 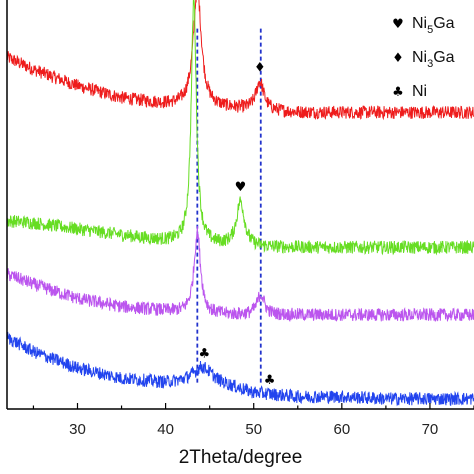 What do you see at coordinates (398, 58) in the screenshot?
I see `legend-symbol-diamond: ♦` at bounding box center [398, 58].